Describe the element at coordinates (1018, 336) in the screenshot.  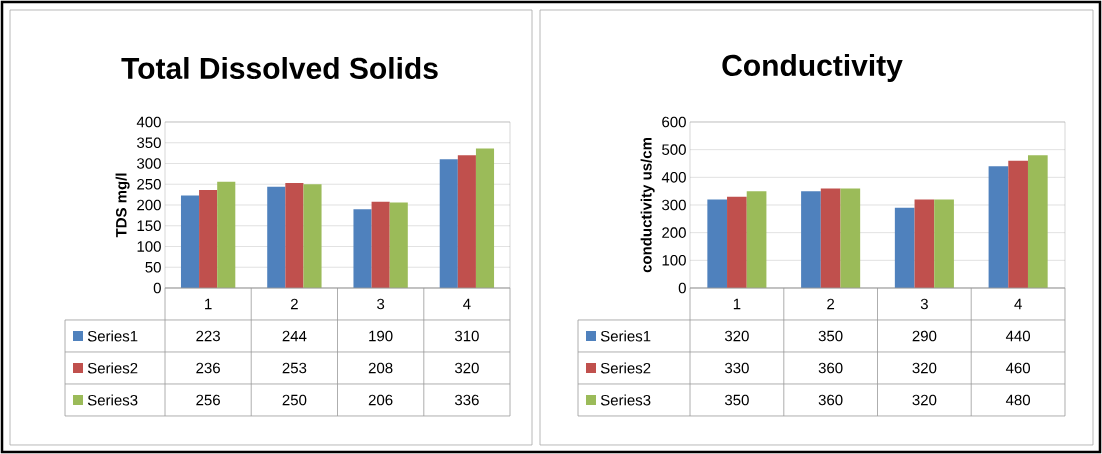
I see `data-label: 440` at that location.